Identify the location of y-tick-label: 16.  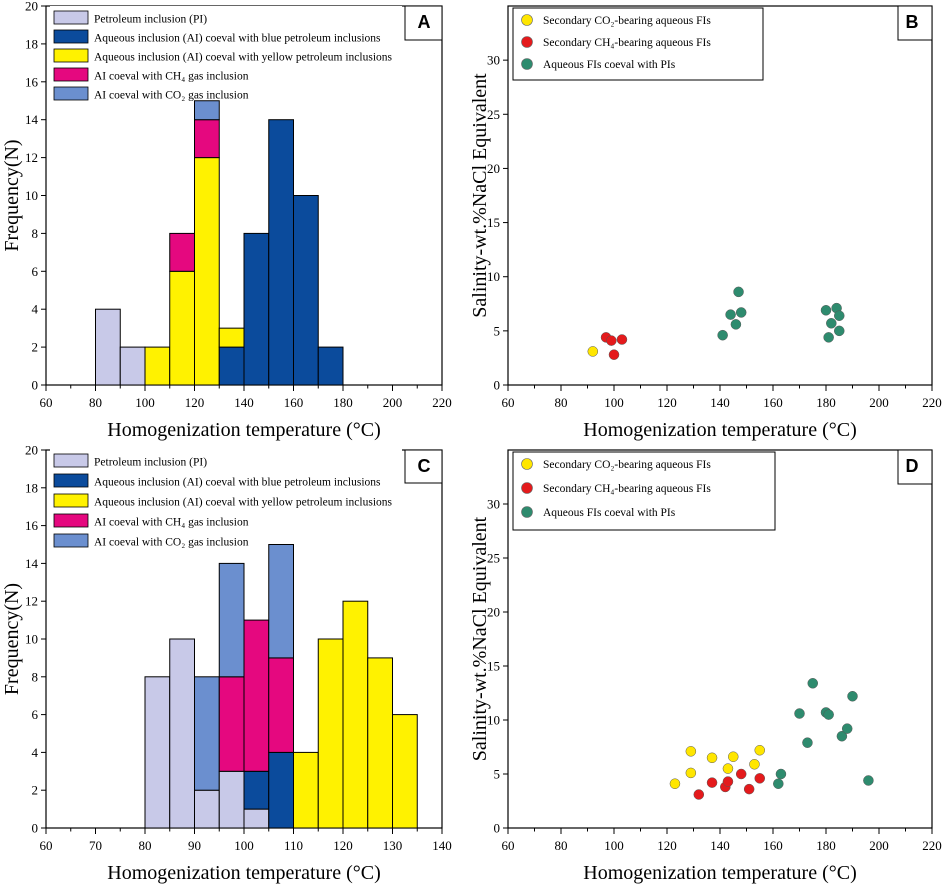
(32, 81).